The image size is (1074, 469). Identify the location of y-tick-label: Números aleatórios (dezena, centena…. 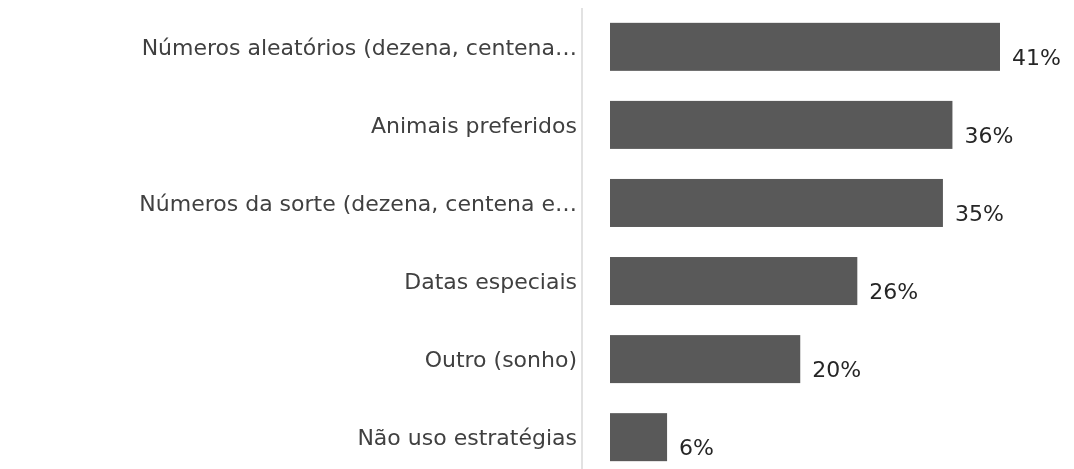
(359, 47).